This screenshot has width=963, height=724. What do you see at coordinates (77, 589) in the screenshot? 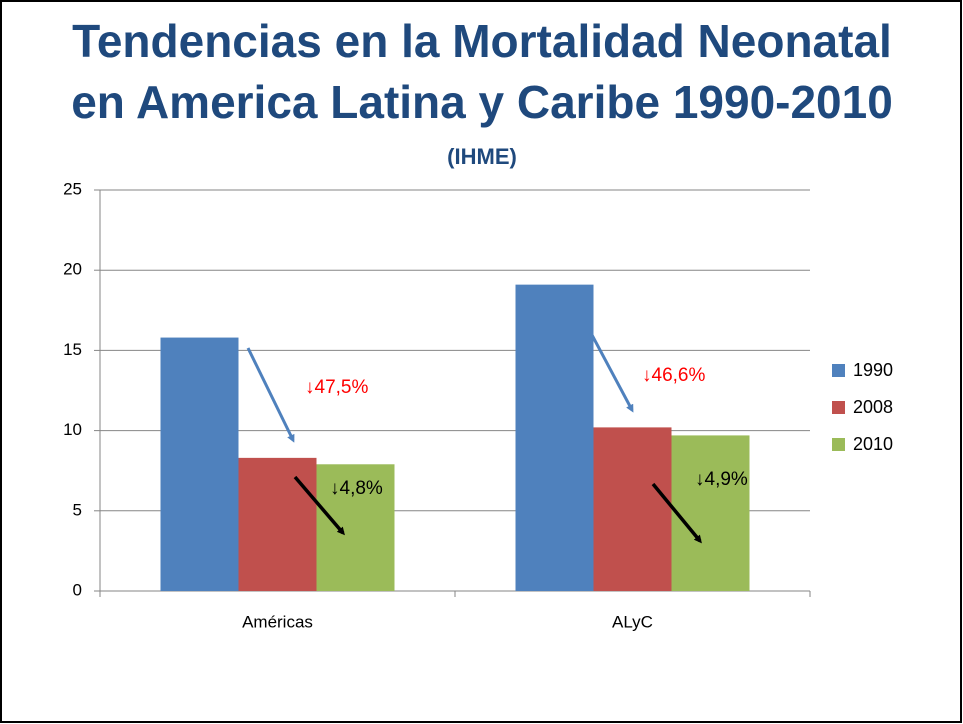
I see `y-tick-label: 0` at bounding box center [77, 589].